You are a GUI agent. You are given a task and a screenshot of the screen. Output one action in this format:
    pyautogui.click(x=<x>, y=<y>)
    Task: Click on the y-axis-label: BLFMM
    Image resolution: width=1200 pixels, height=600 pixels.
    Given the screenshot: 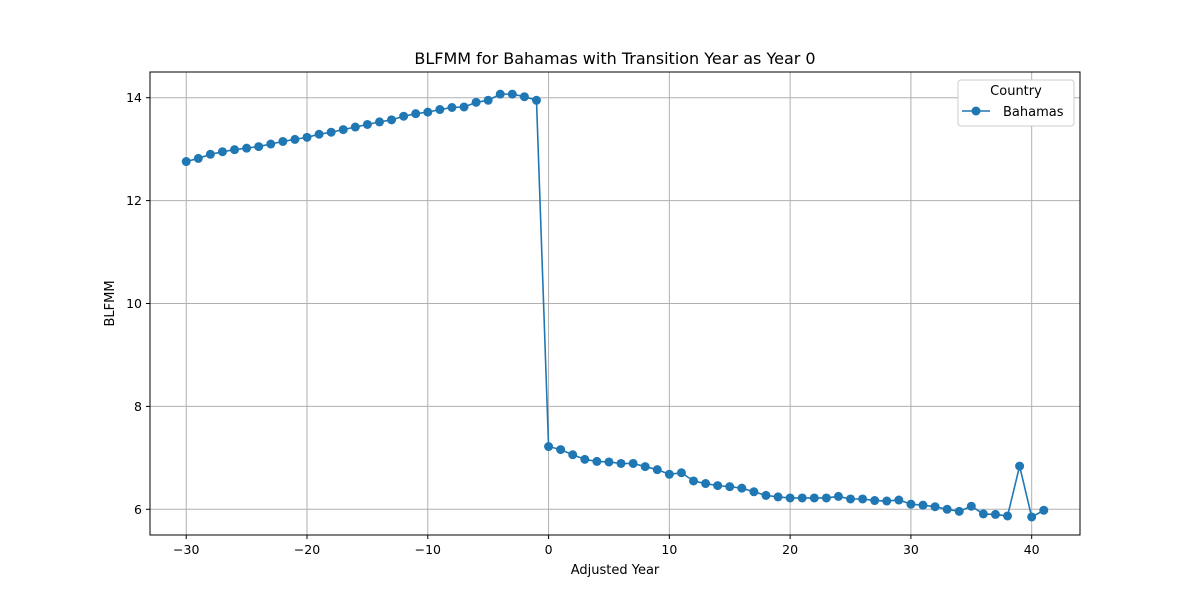 What is the action you would take?
    pyautogui.click(x=110, y=303)
    